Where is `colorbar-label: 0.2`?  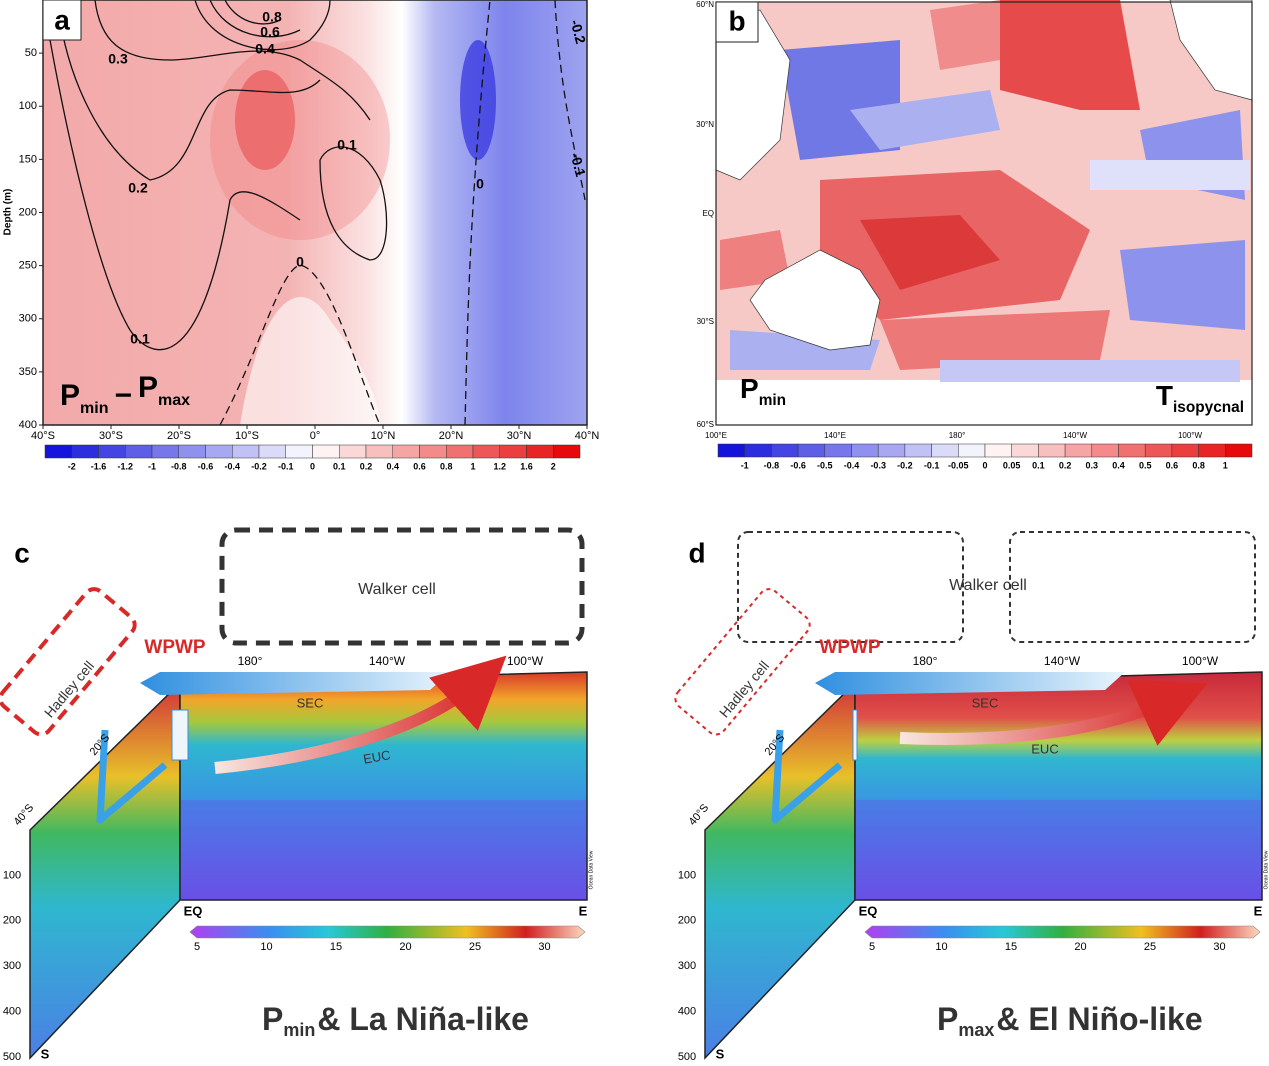 colorbar-label: 0.2 is located at coordinates (1065, 465).